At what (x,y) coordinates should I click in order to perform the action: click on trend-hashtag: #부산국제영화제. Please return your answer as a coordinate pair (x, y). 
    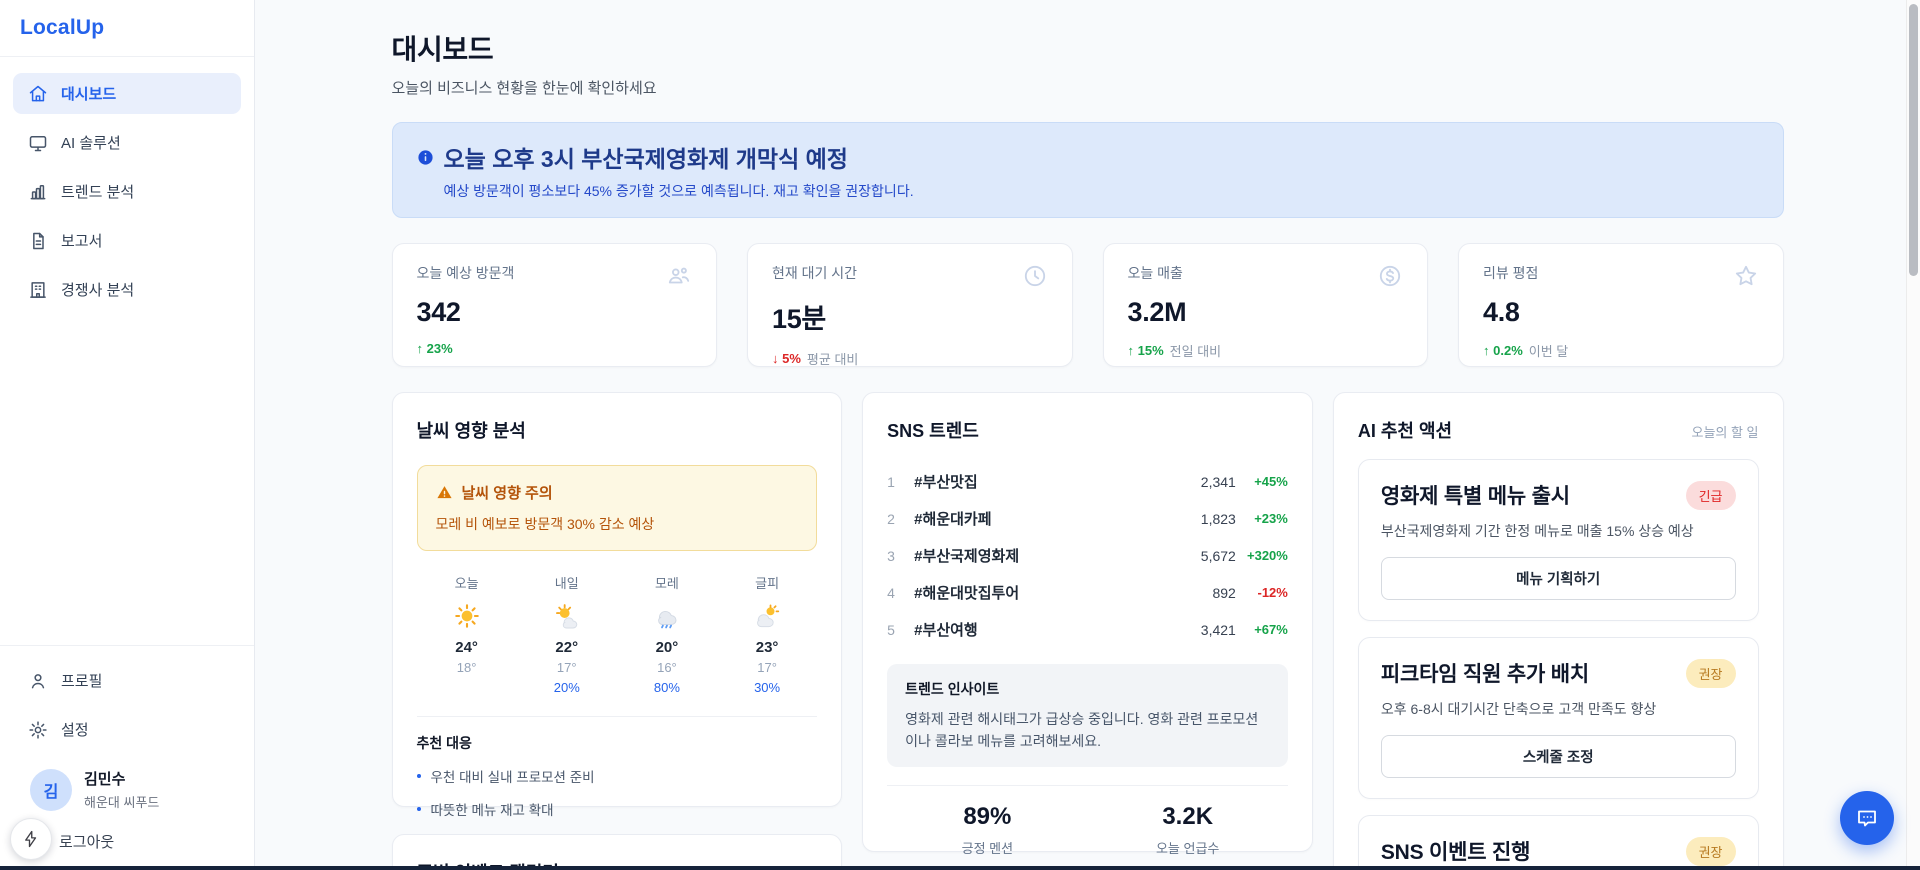
    Looking at the image, I should click on (967, 556).